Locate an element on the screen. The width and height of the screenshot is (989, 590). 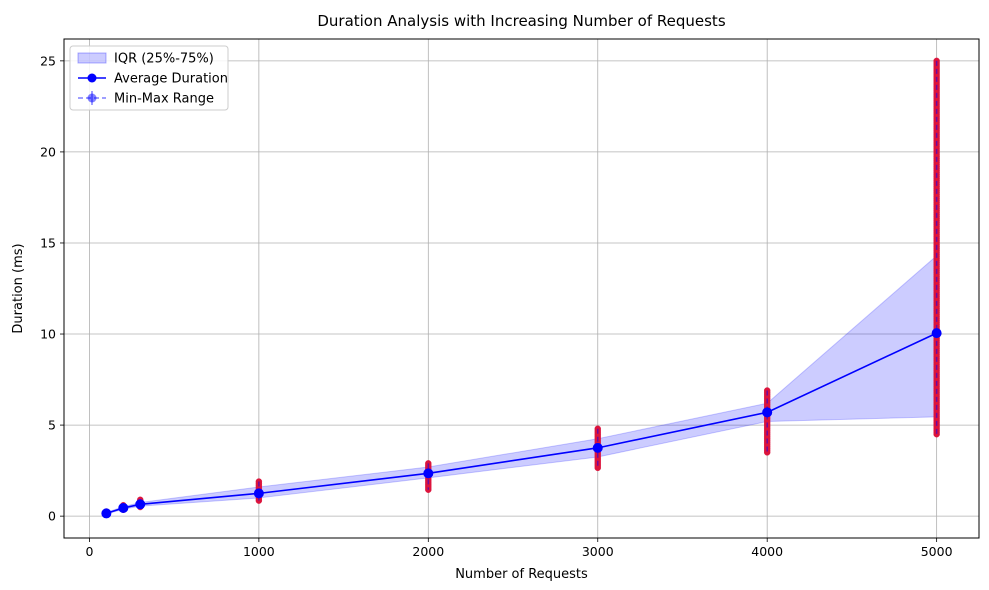
x-tick-label: 5000 is located at coordinates (937, 551).